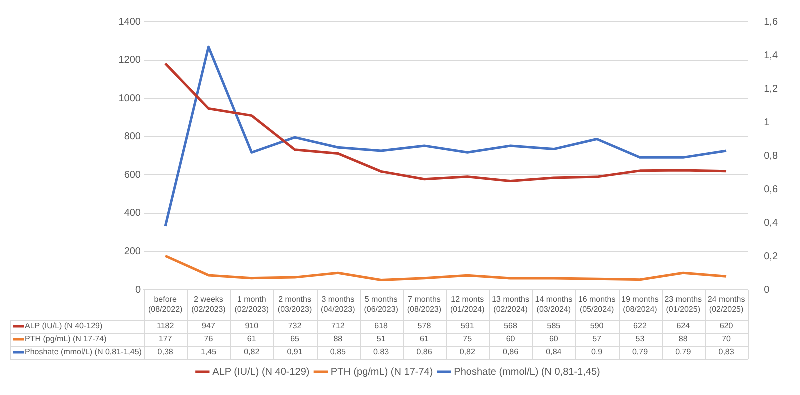 The width and height of the screenshot is (800, 395). What do you see at coordinates (130, 22) in the screenshot?
I see `y-tick-label: 1400` at bounding box center [130, 22].